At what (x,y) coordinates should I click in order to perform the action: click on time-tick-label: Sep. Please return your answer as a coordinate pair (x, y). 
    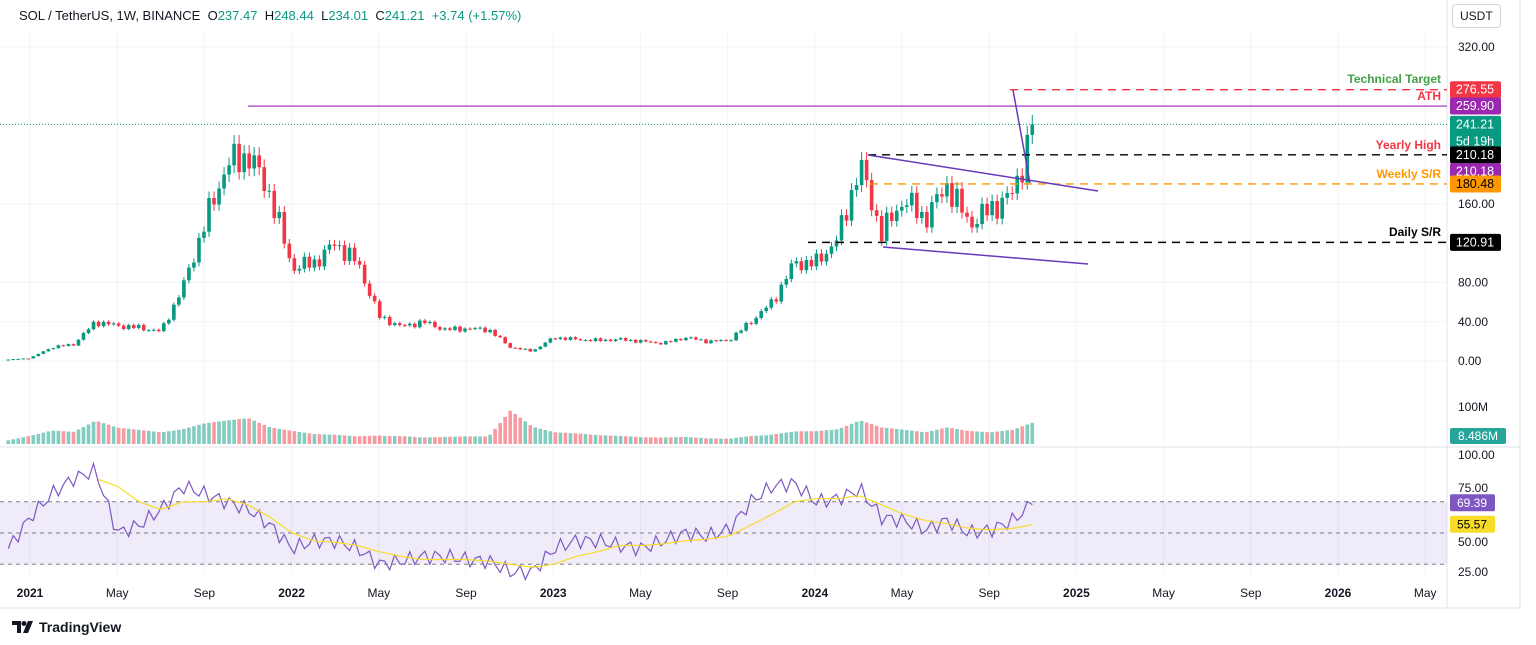
    Looking at the image, I should click on (466, 593).